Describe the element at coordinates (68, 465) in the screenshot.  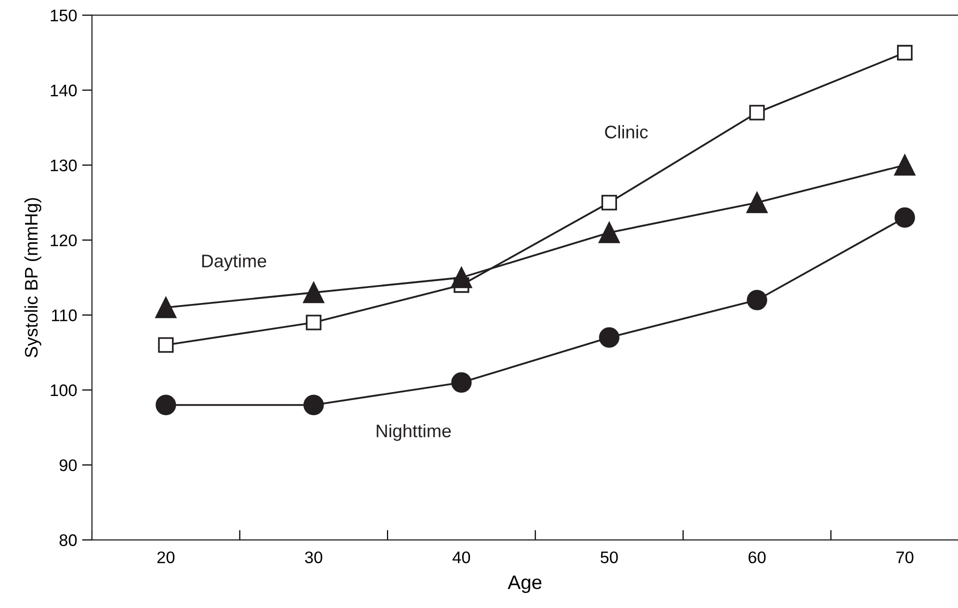
I see `y-tick-label: 90` at that location.